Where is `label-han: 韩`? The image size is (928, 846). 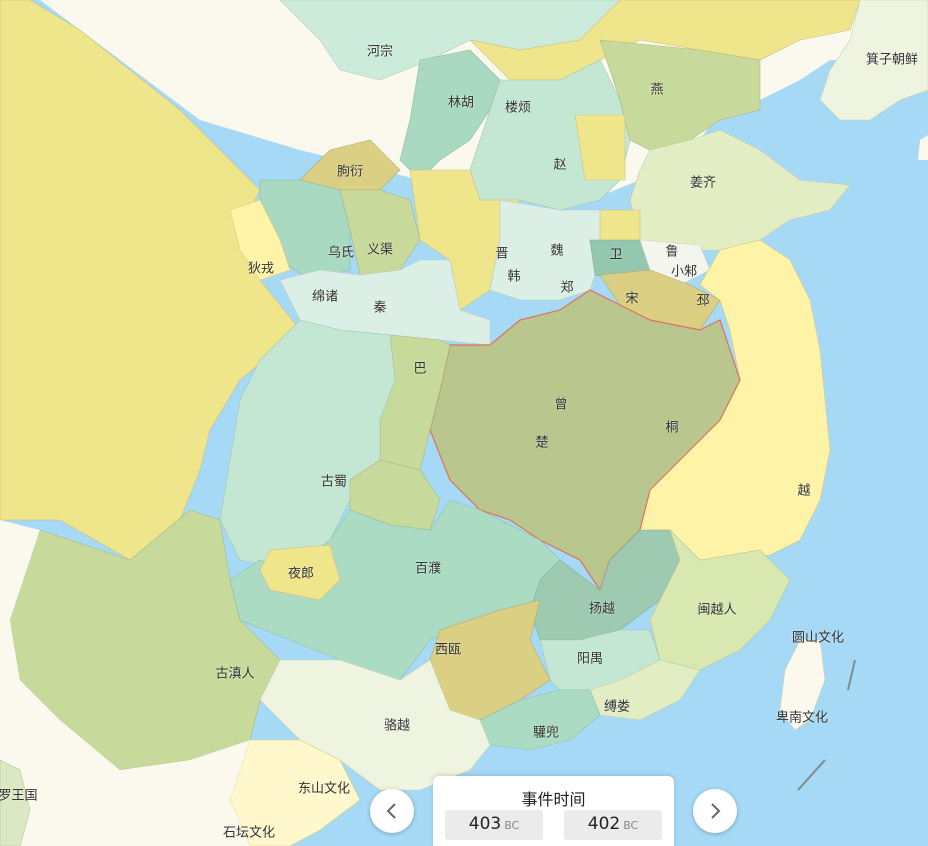
label-han: 韩 is located at coordinates (514, 277).